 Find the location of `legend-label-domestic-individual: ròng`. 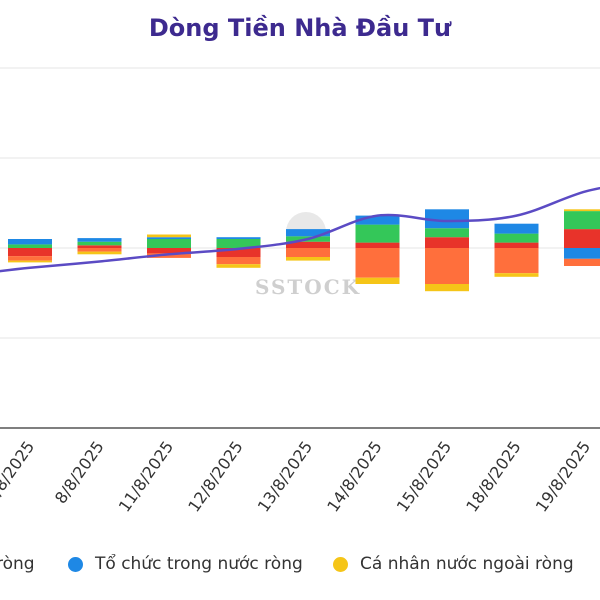

legend-label-domestic-individual: ròng is located at coordinates (17, 564).